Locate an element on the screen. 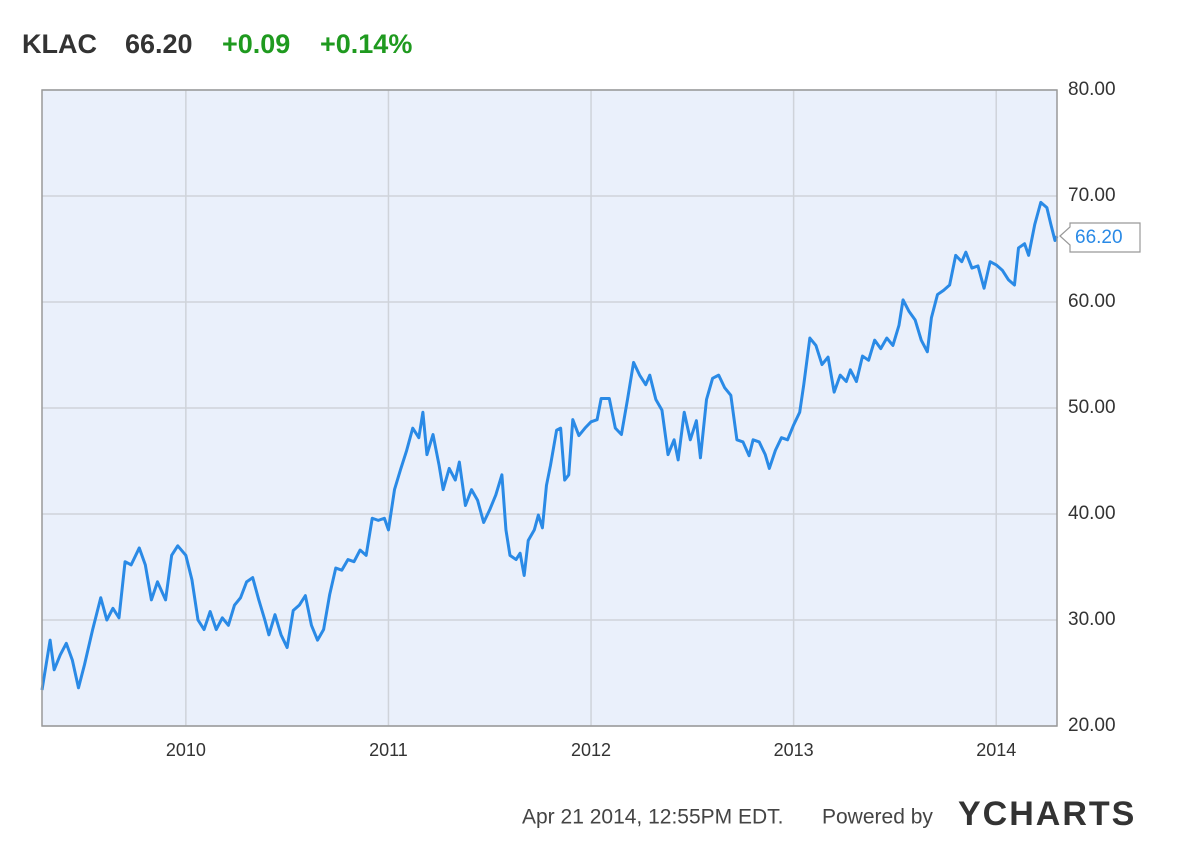  y-tick-label: 80.00 is located at coordinates (1092, 89).